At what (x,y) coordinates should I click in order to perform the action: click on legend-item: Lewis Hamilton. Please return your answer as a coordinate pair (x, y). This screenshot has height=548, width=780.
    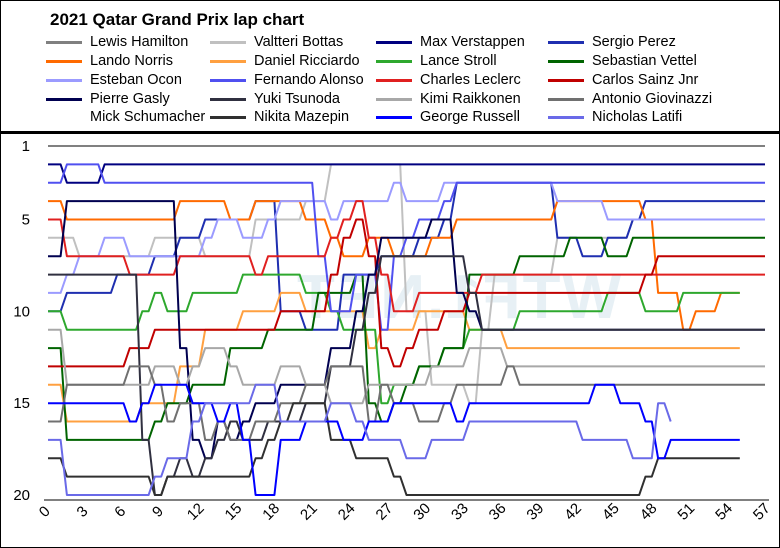
    Looking at the image, I should click on (117, 42).